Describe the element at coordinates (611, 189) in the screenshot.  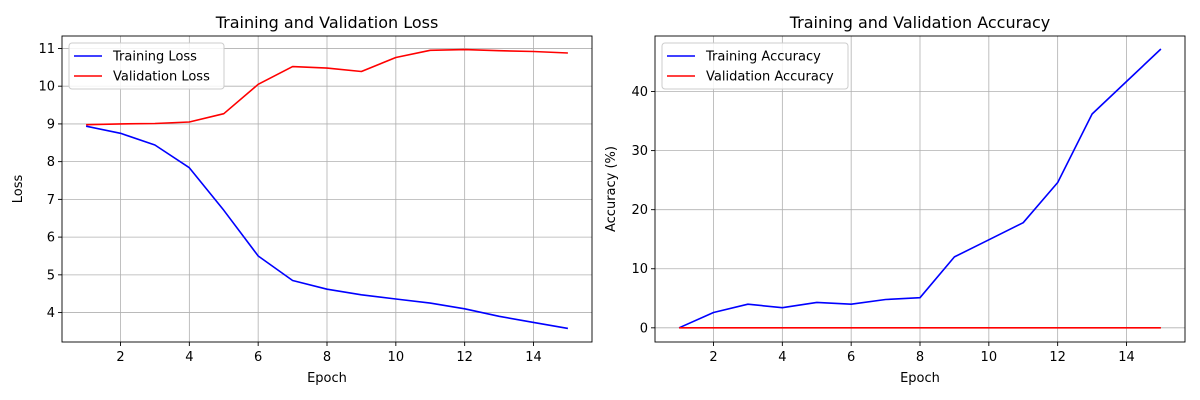
I see `y-axis-label: Accuracy (%)` at that location.